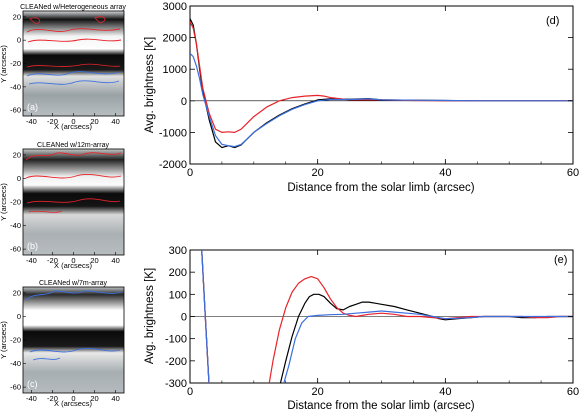 The width and height of the screenshot is (583, 415). Describe the element at coordinates (32, 246) in the screenshot. I see `image-panel-letter: (b)` at that location.